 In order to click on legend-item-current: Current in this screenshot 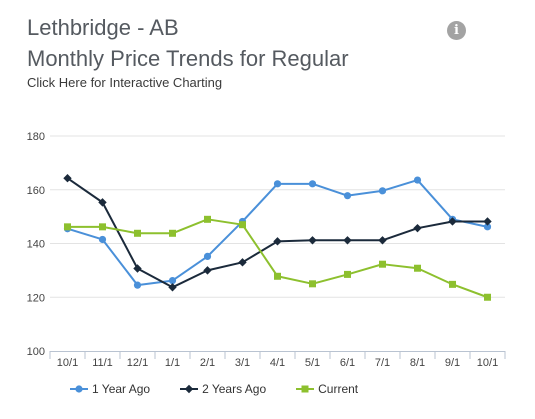, I will do `click(327, 389)`.